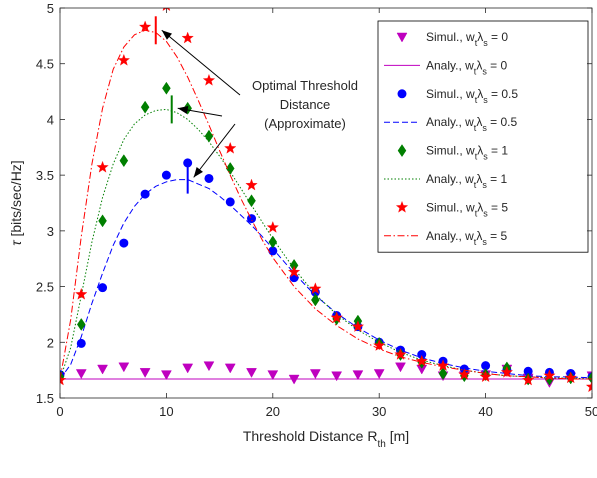 The image size is (597, 478). Describe the element at coordinates (450, 207) in the screenshot. I see `legend-label-part: Simul., w` at that location.